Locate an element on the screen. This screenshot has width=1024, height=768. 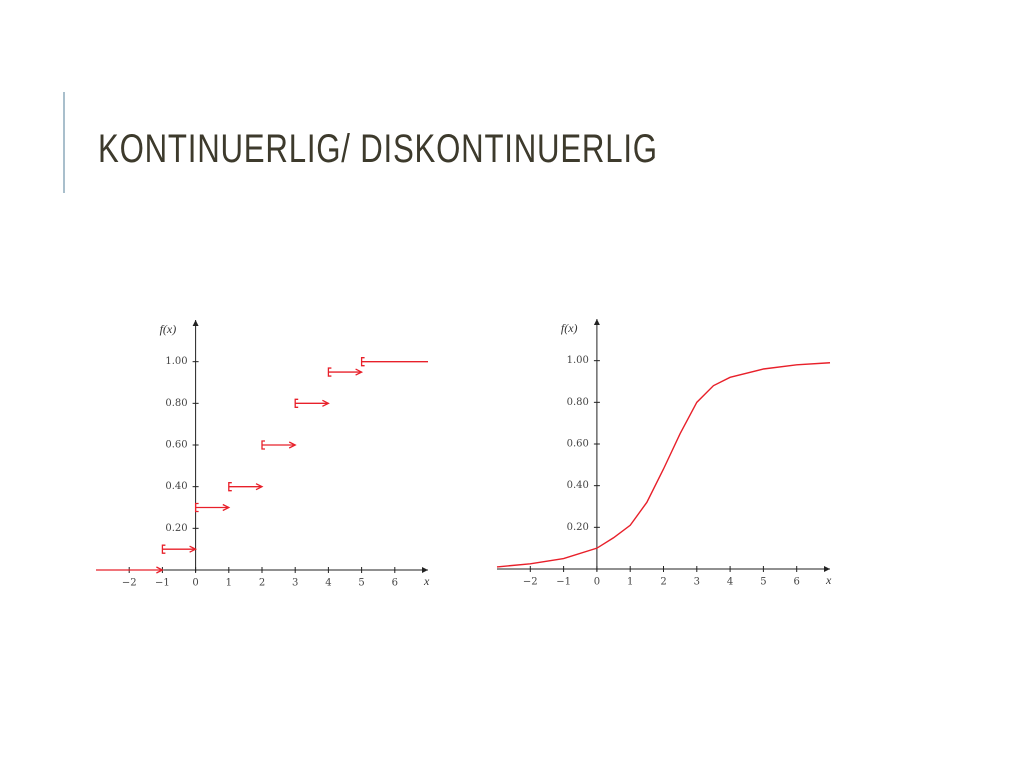
curve is located at coordinates (663, 465).